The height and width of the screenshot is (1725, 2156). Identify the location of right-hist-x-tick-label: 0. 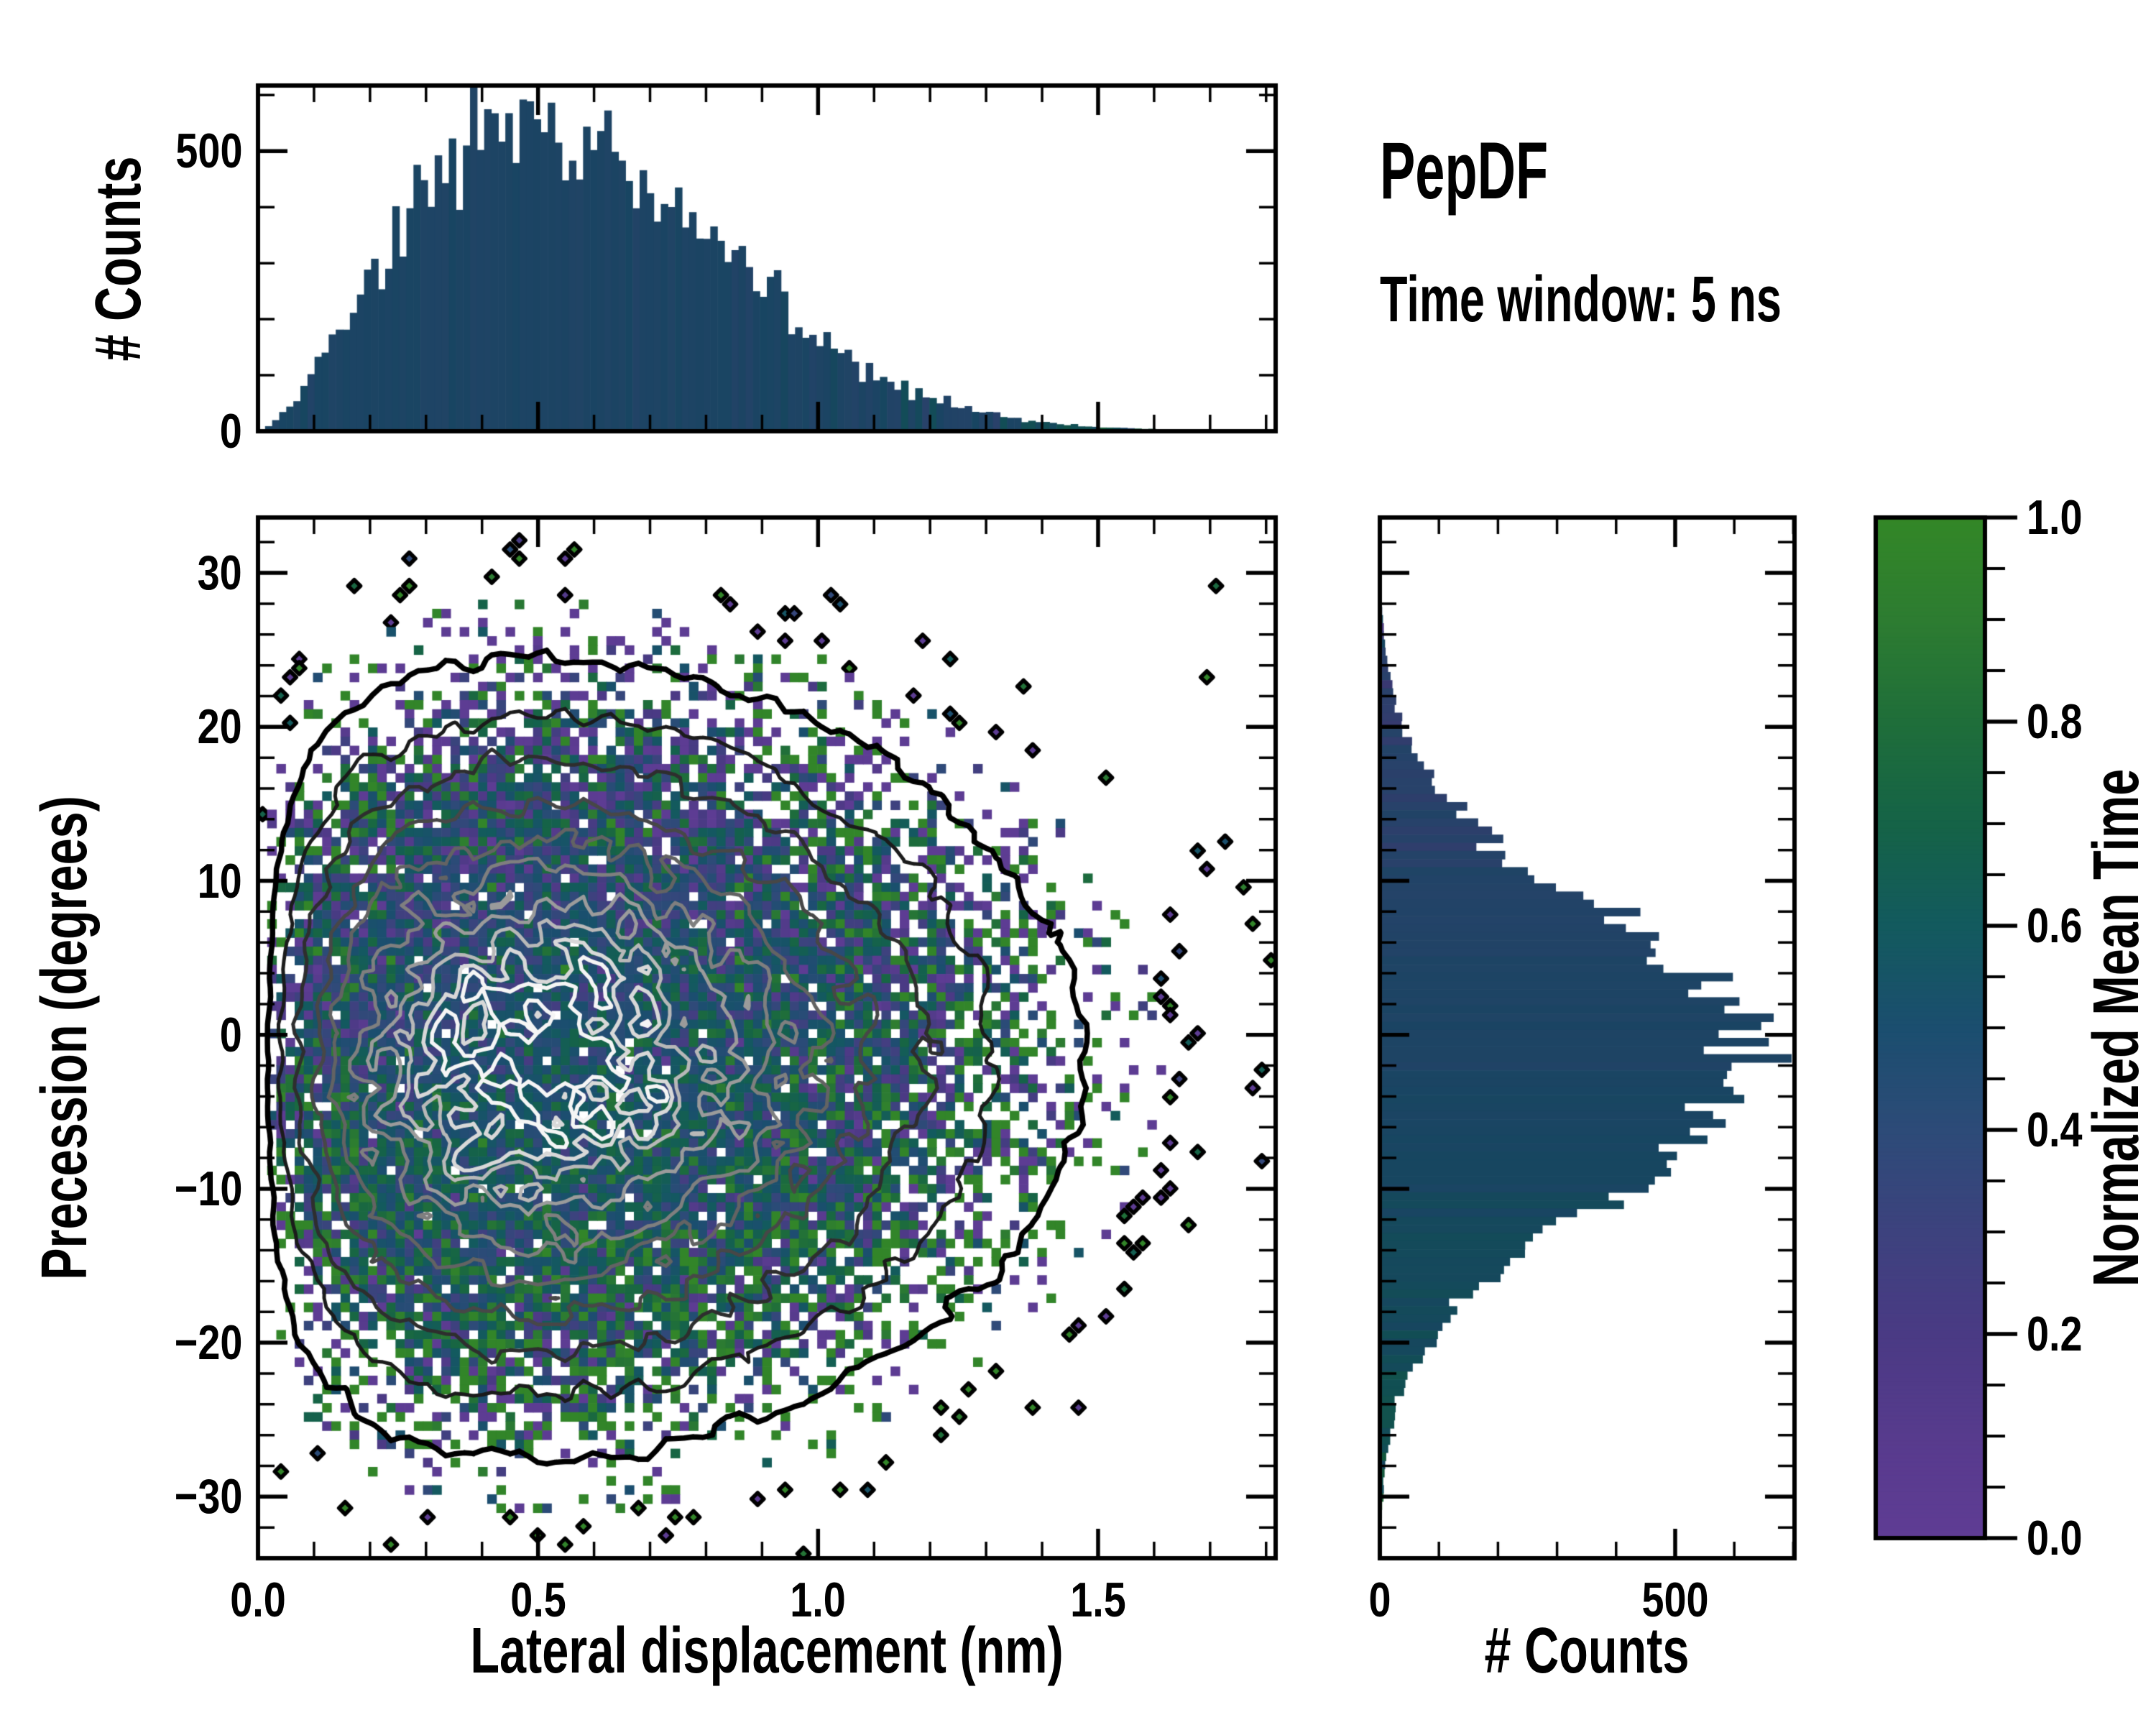
(1379, 1600).